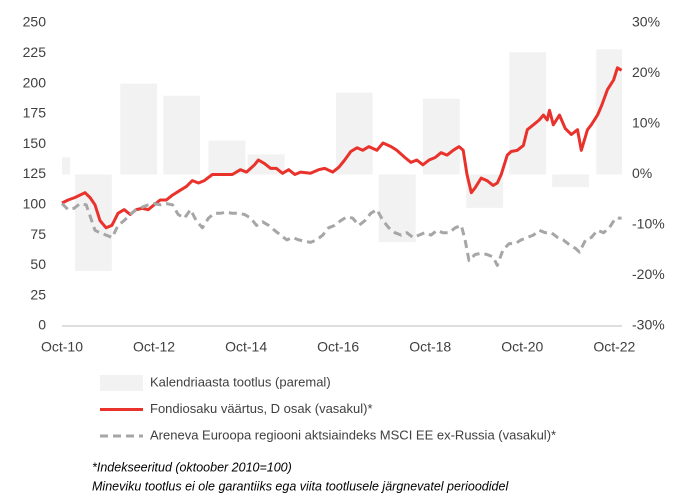 This screenshot has width=687, height=501. What do you see at coordinates (192, 467) in the screenshot?
I see `footnote: *Indekseeritud (oktoober 2010=100)` at bounding box center [192, 467].